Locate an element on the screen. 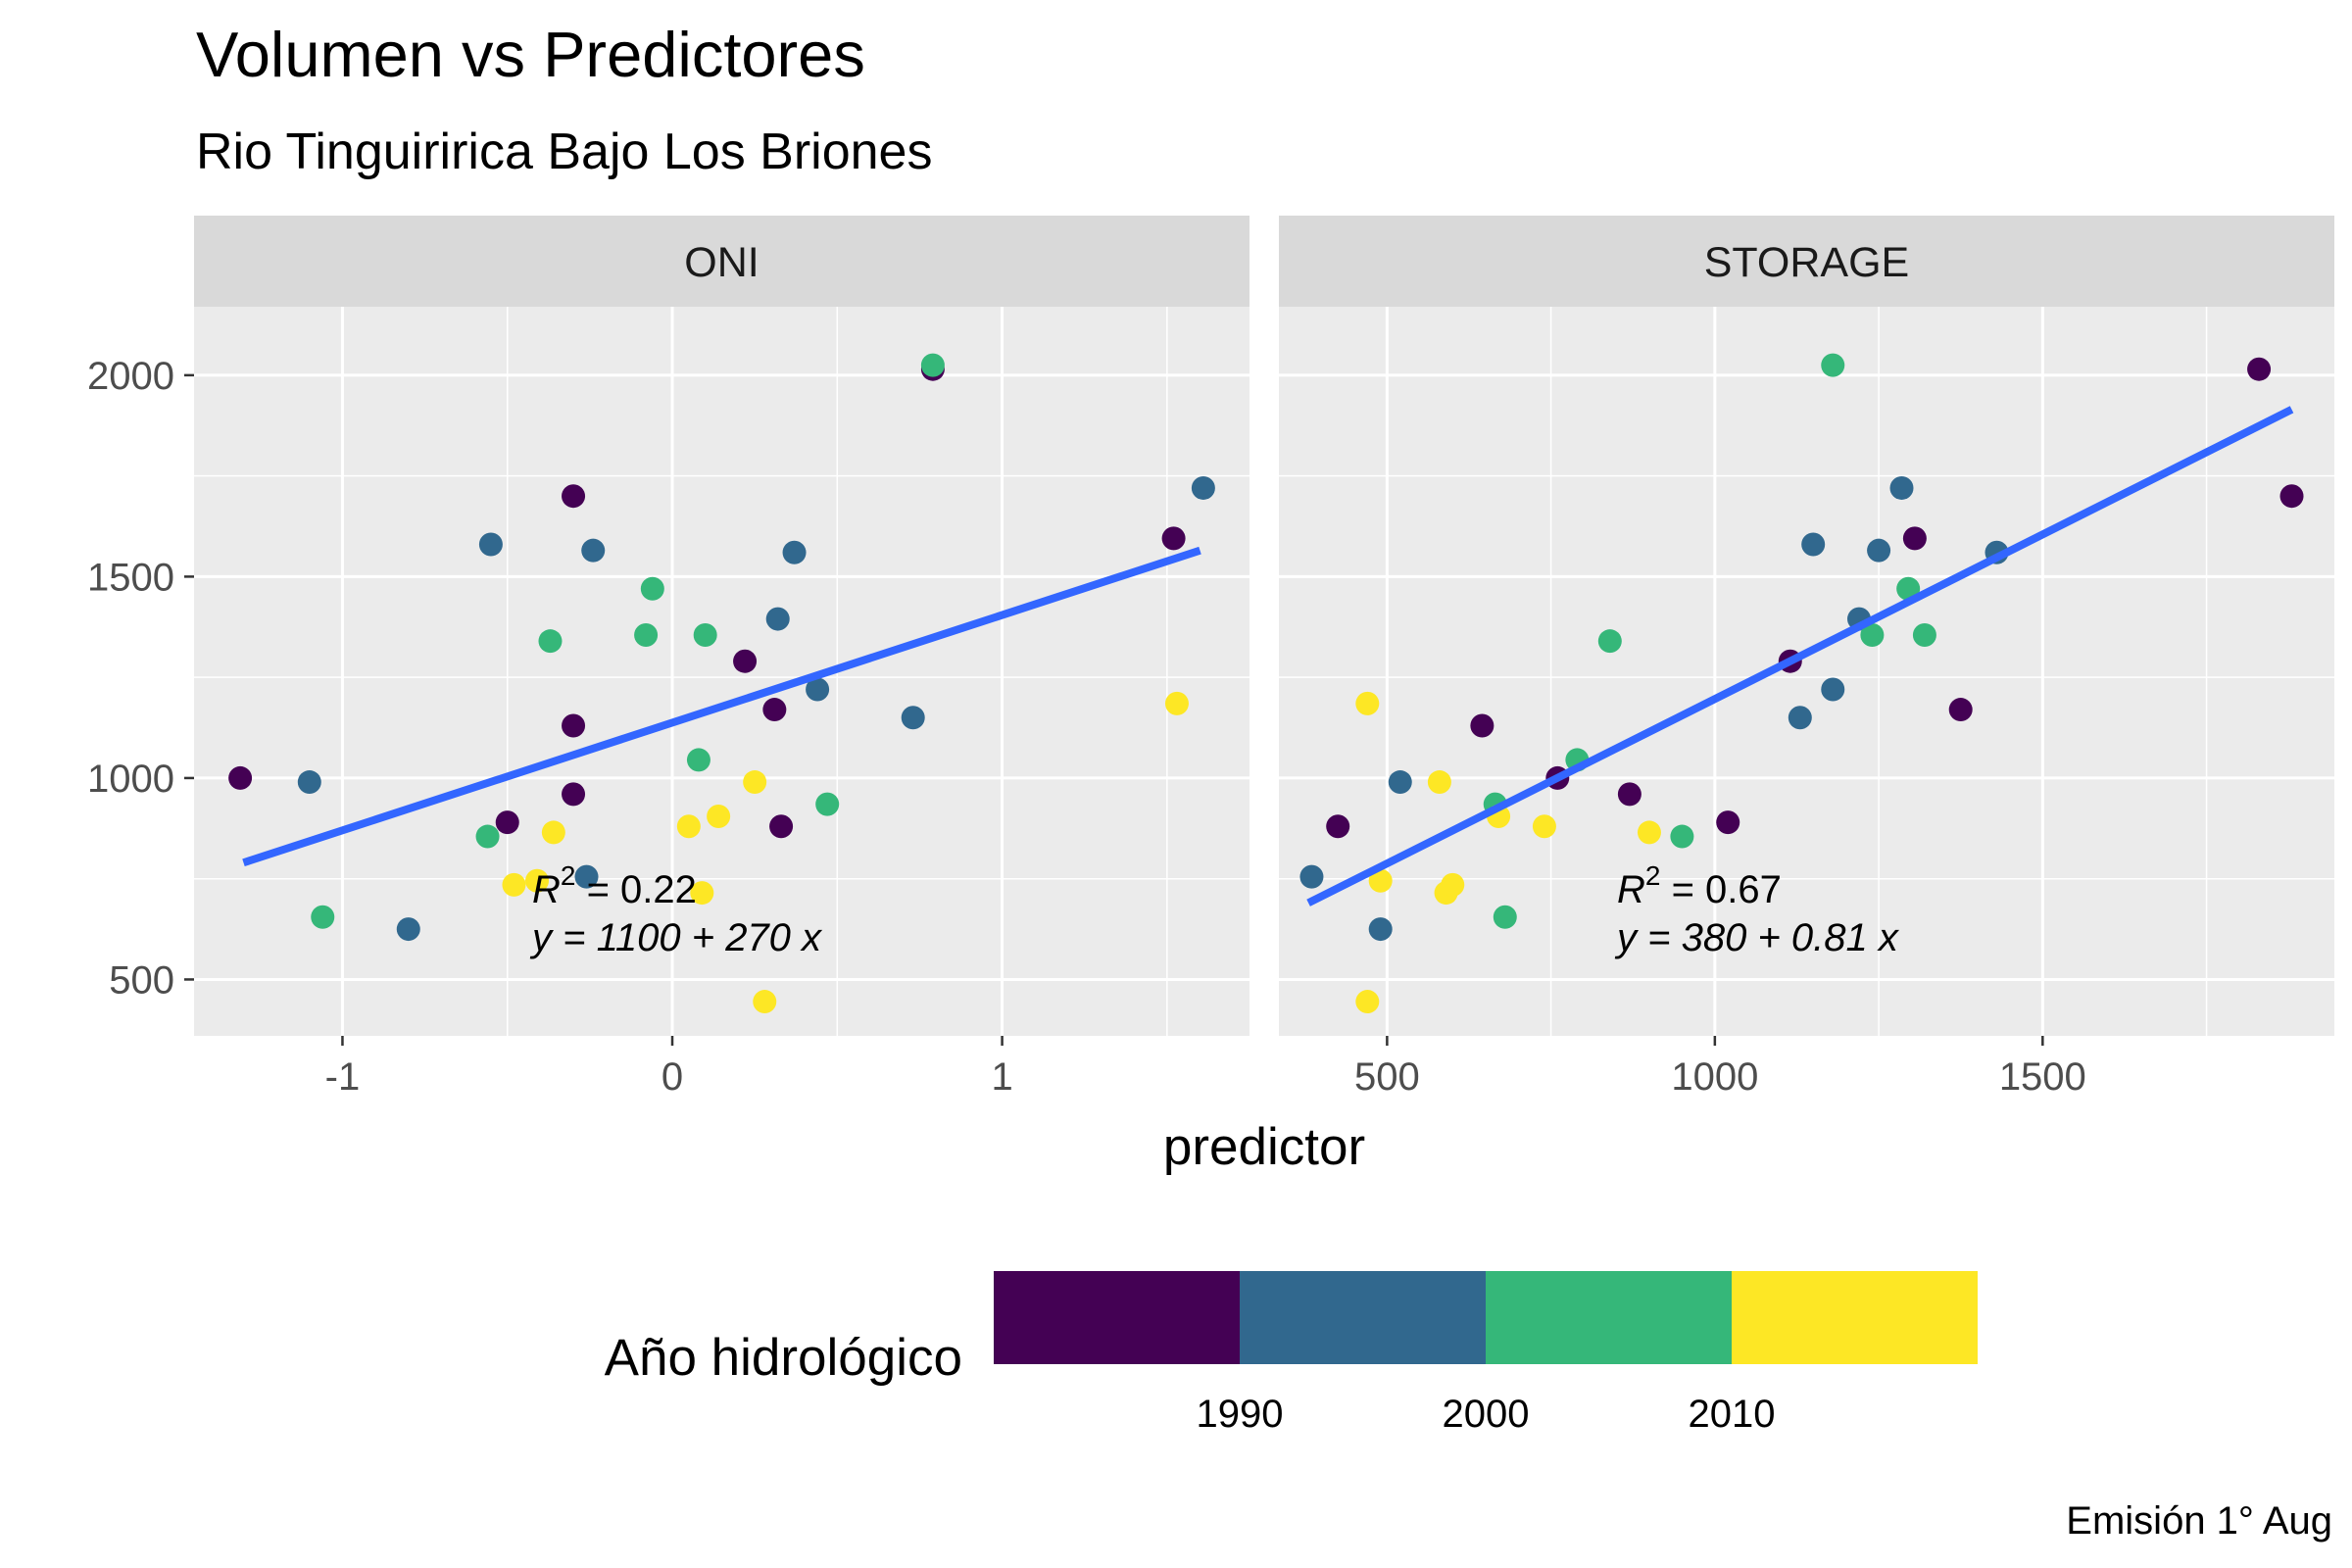  x-tick-label: 500 is located at coordinates (1387, 1077).